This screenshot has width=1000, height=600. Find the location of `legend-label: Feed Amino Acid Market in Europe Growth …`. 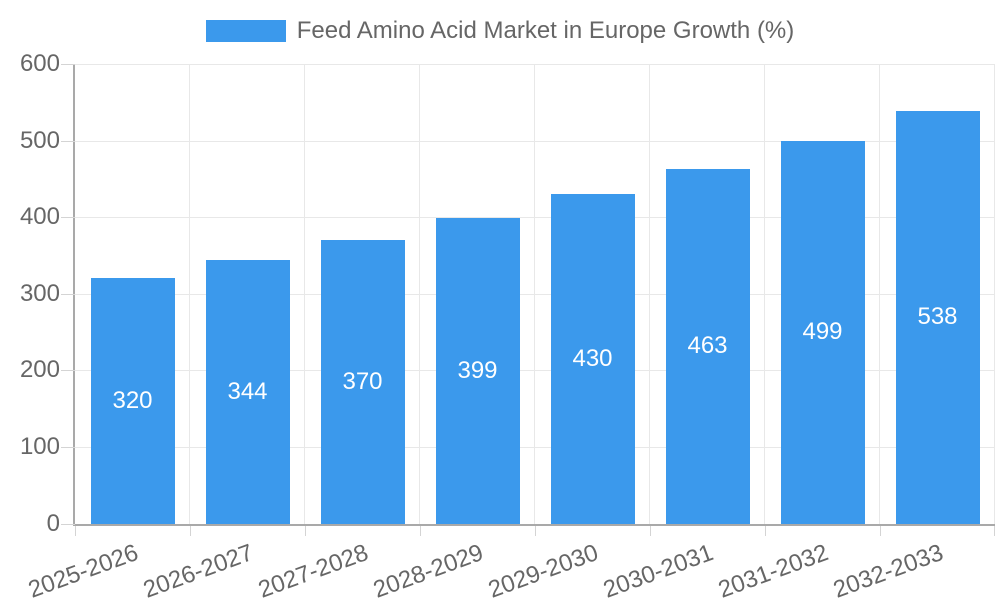

legend-label: Feed Amino Acid Market in Europe Growth … is located at coordinates (545, 30).